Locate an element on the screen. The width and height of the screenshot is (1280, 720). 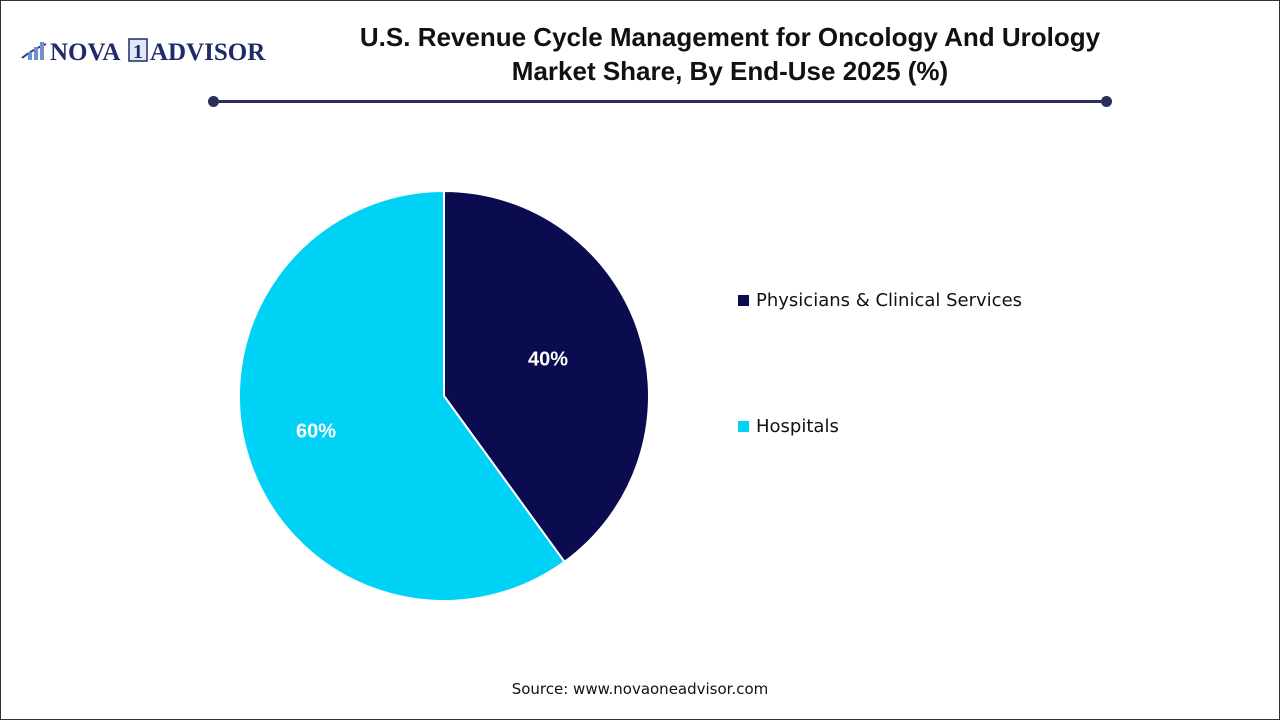
legend-item-hospitals: Hospitals is located at coordinates (788, 426).